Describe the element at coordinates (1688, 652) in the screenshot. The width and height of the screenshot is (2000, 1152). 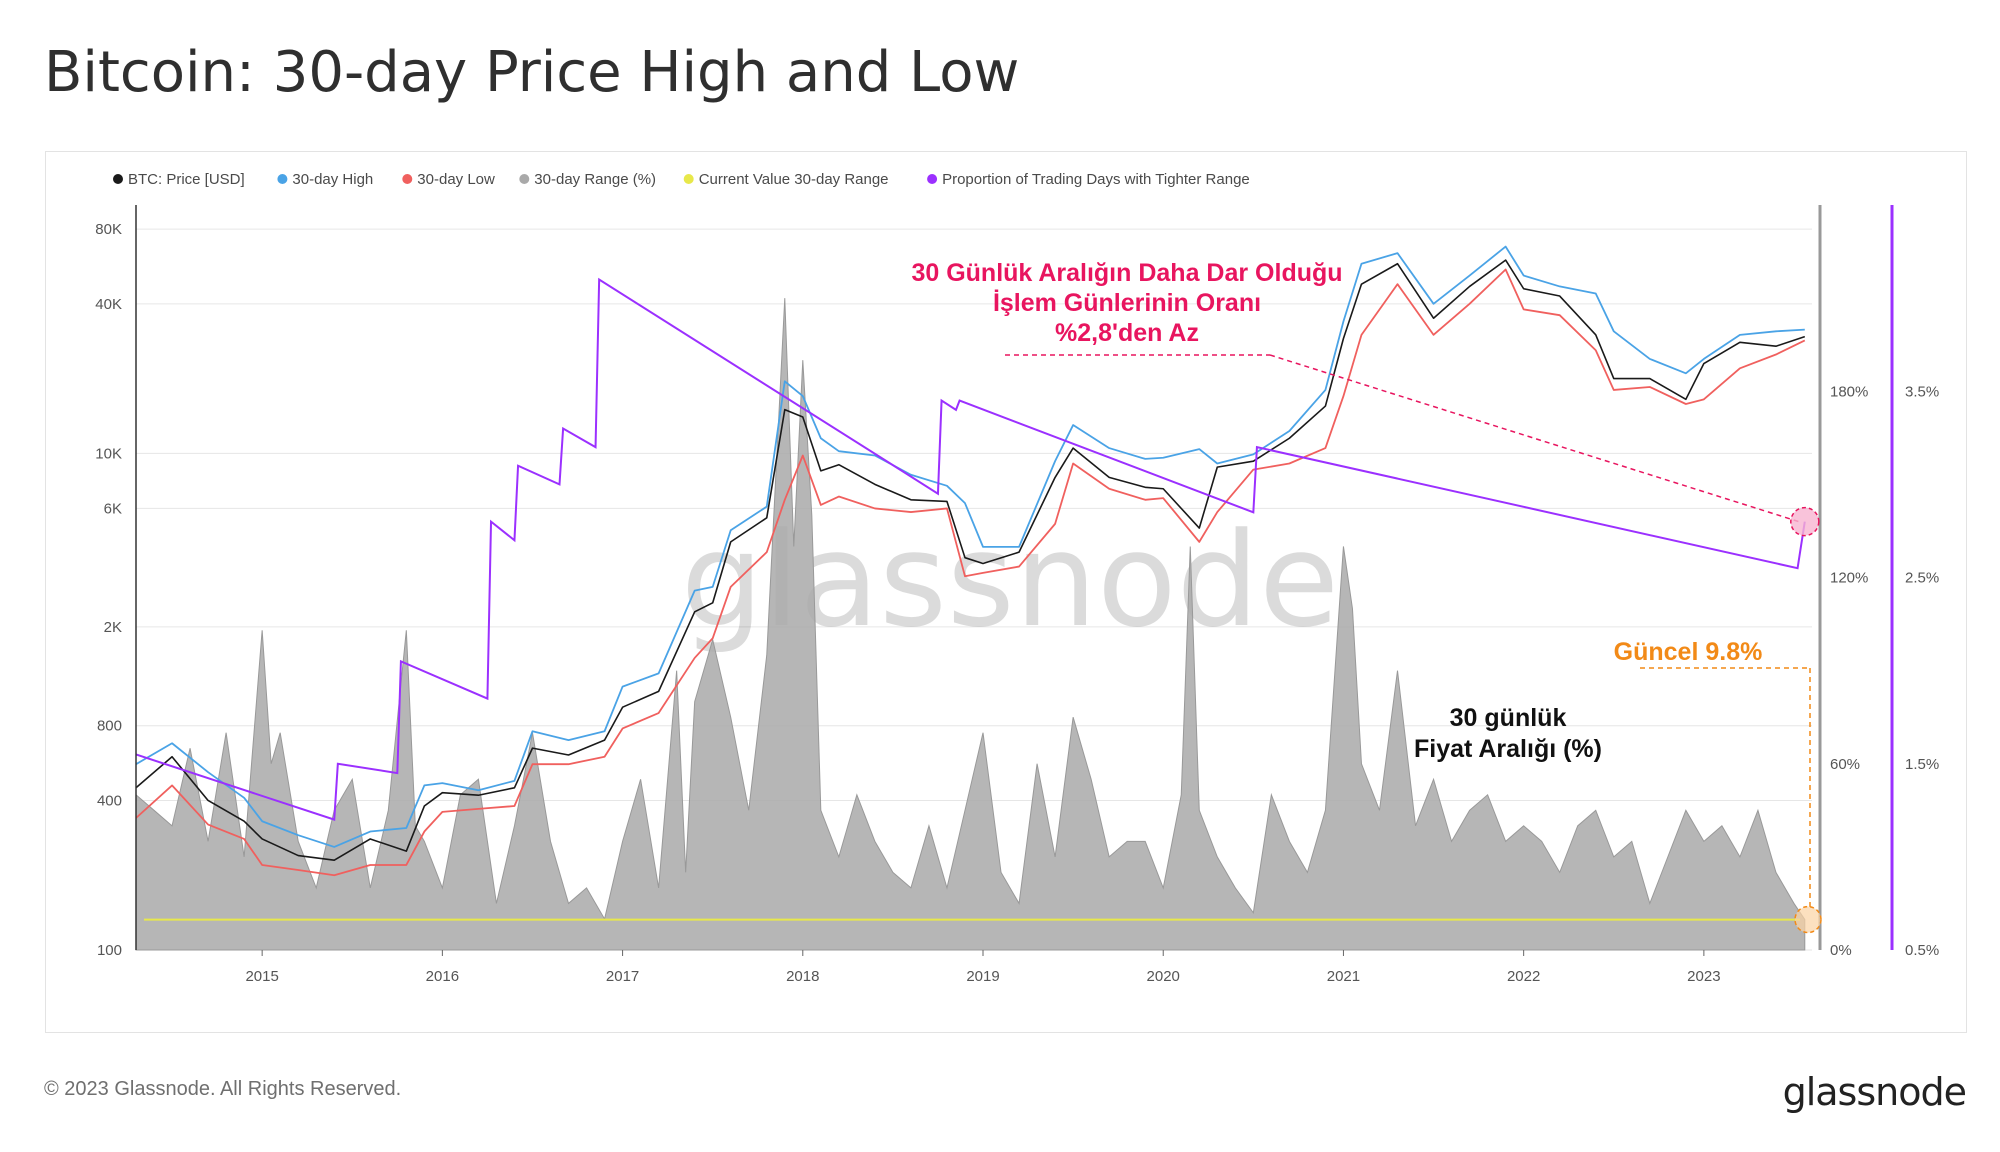
I see `annotation-current: Güncel 9.8%` at that location.